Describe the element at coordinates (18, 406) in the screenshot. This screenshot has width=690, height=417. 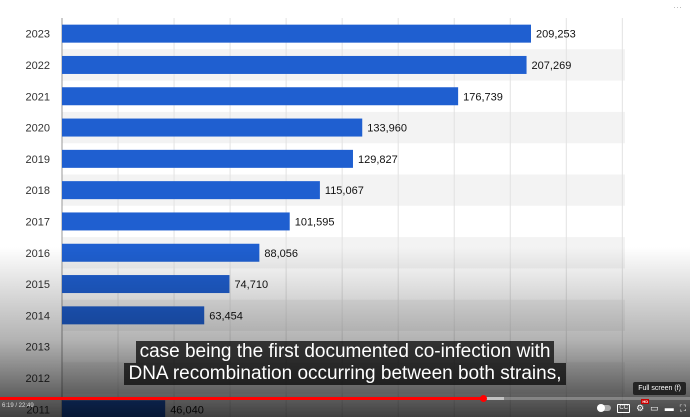
I see `time-display: 6:19 / 22:49` at that location.